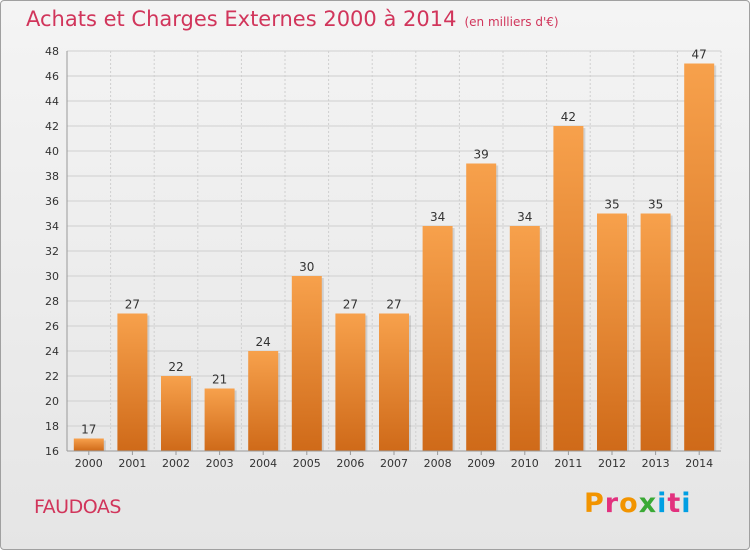  I want to click on proxiti-logo: Proxiti, so click(638, 503).